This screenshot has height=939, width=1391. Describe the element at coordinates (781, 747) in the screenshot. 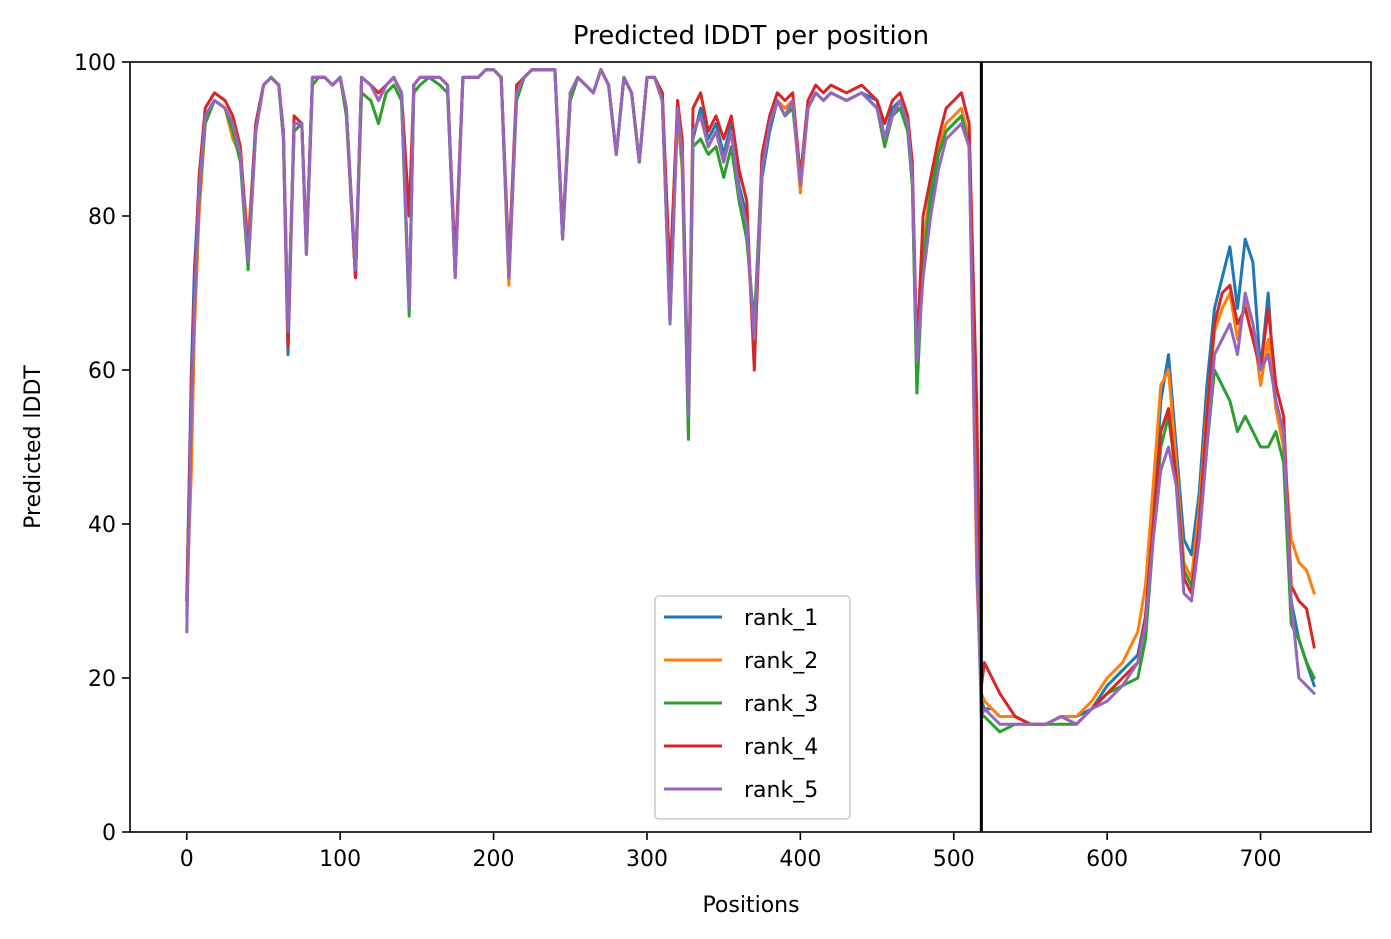

I see `legend-label: rank_4` at that location.